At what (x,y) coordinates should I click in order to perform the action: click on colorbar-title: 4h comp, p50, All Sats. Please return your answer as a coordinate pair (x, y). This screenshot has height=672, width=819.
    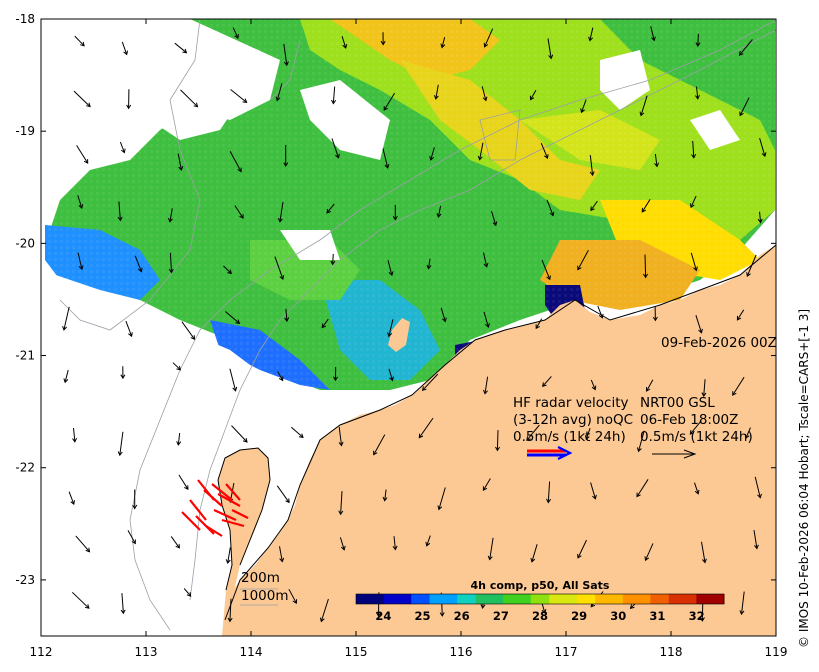
    Looking at the image, I should click on (540, 585).